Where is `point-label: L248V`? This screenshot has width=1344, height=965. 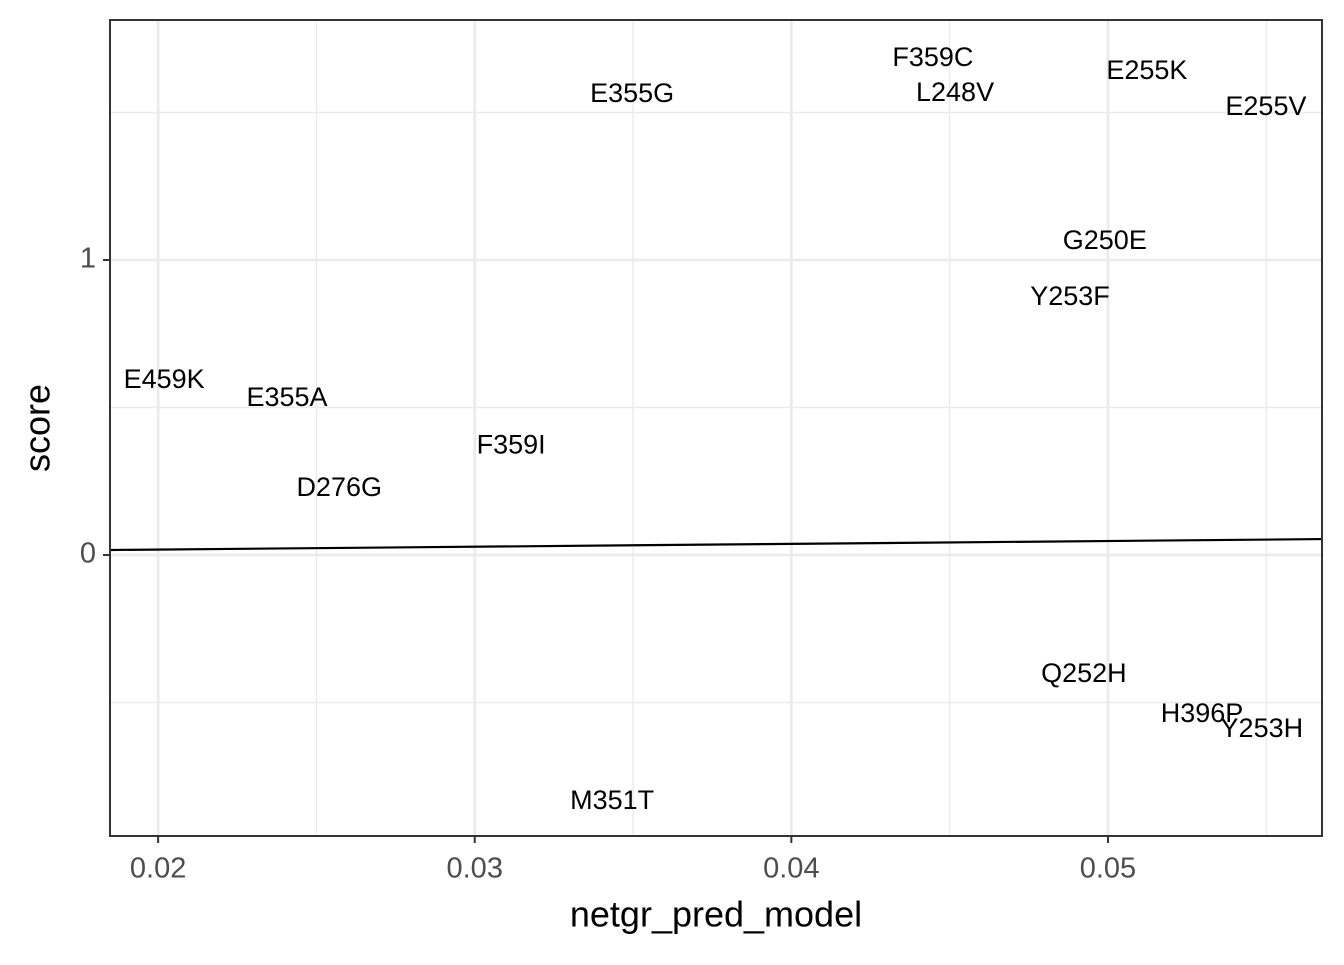
point-label: L248V is located at coordinates (955, 92).